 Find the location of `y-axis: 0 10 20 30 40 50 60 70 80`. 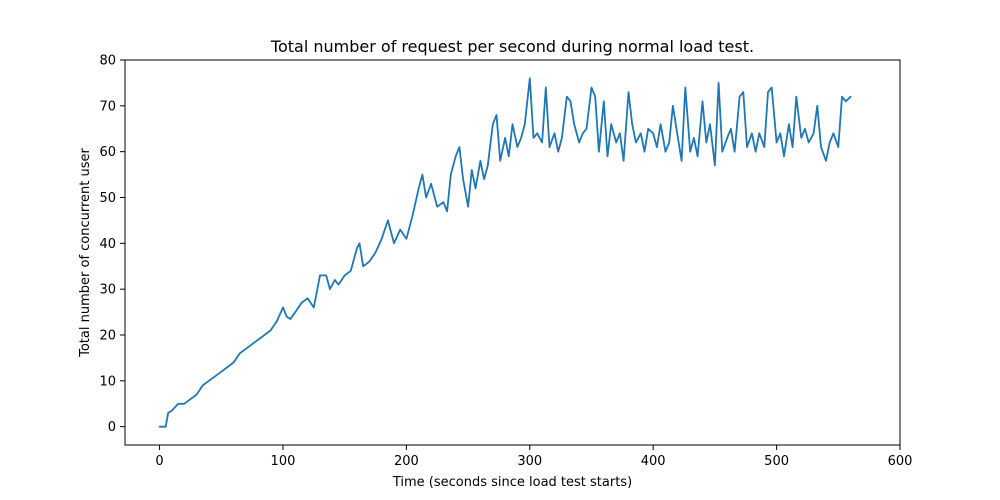

y-axis: 0 10 20 30 40 50 60 70 80 is located at coordinates (112, 244).